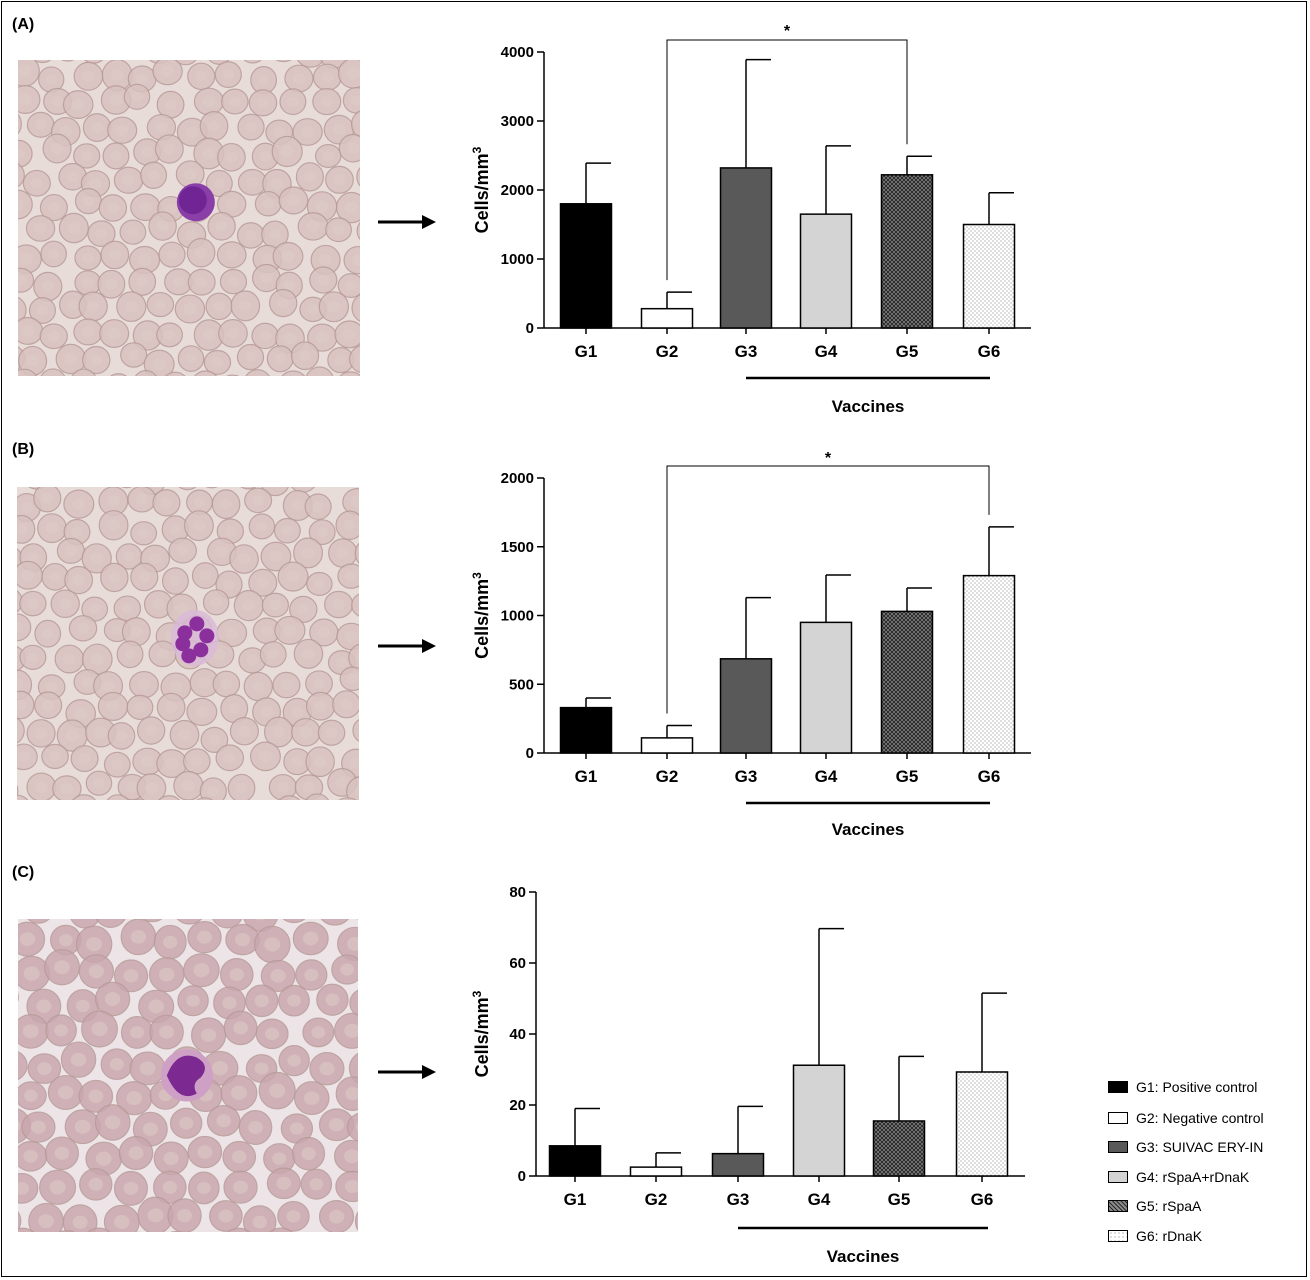  I want to click on bar-chart-2: 0 20 40 60 80 Cells/mm3 G1 G2 G3 G4 G5 G6 Vaccines, so click(747, 1075).